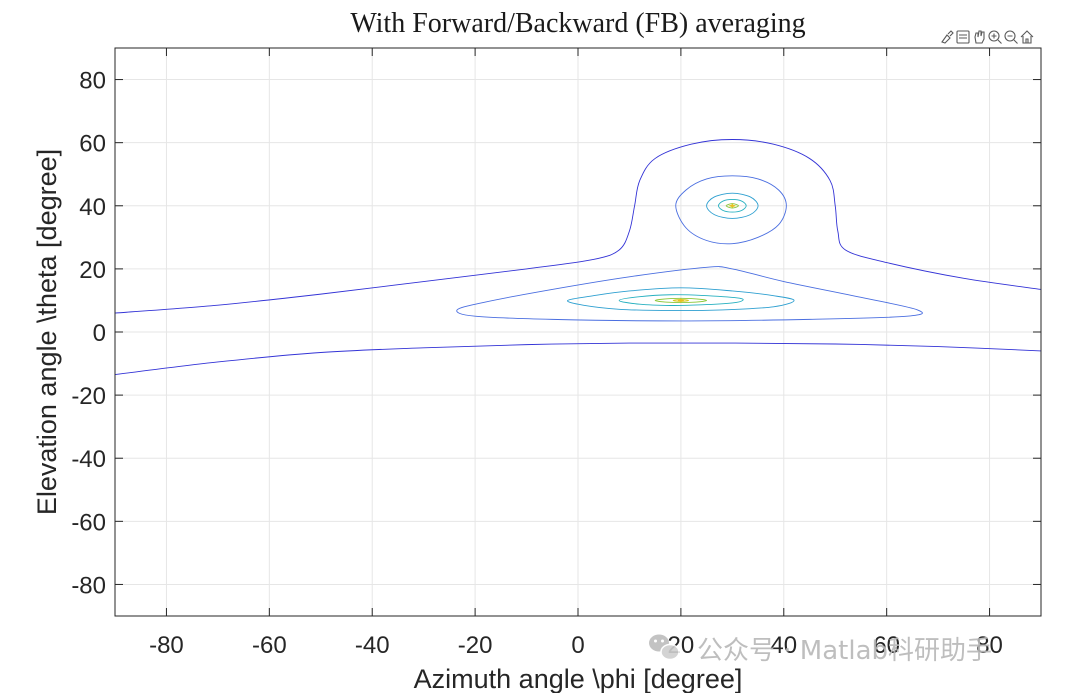 The height and width of the screenshot is (693, 1080). Describe the element at coordinates (979, 37) in the screenshot. I see `pan-icon` at that location.